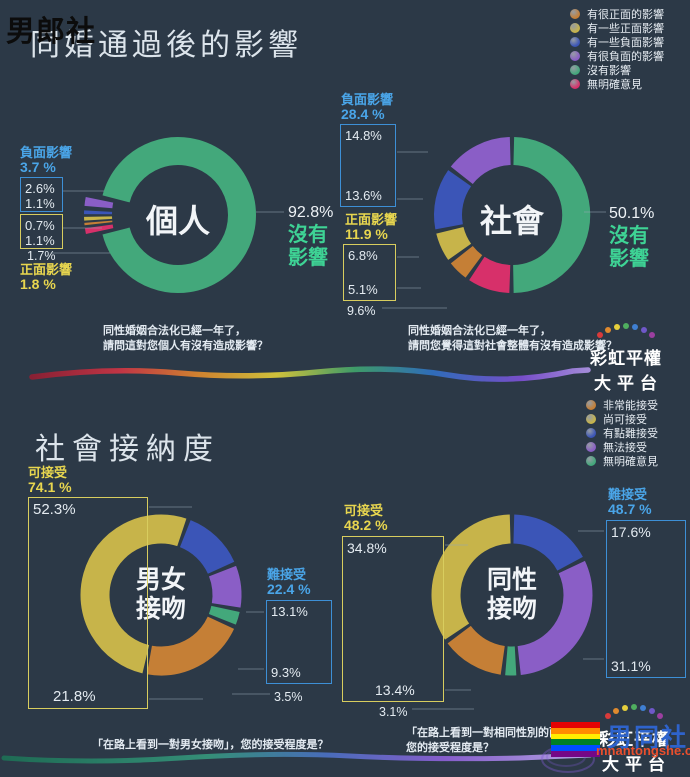  Describe the element at coordinates (367, 548) in the screenshot. I see `gay-ok-accept-value: 34.8%` at that location.